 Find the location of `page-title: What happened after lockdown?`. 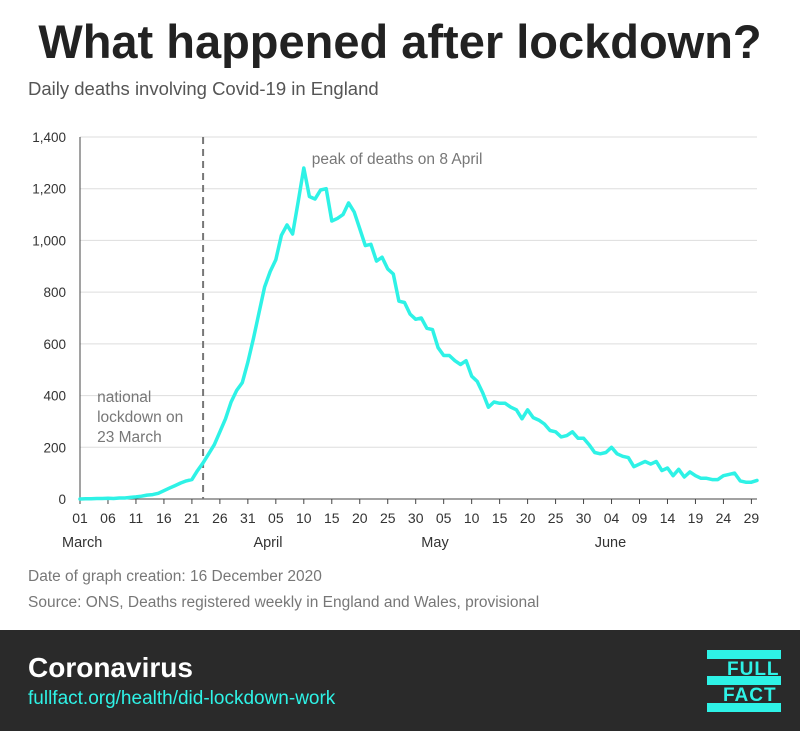

page-title: What happened after lockdown? is located at coordinates (400, 41).